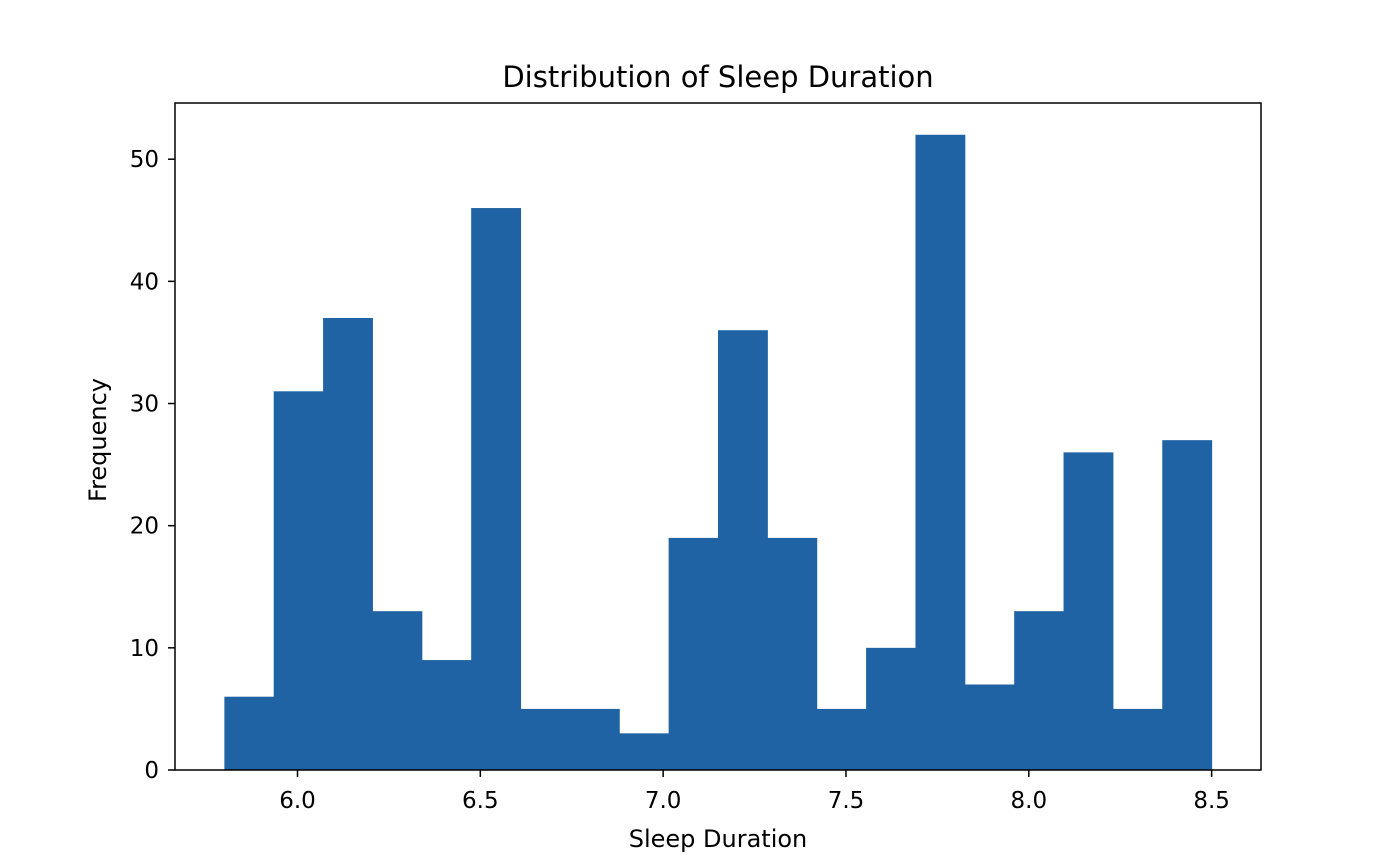 This screenshot has width=1400, height=865. I want to click on y-tick-label: 20, so click(144, 527).